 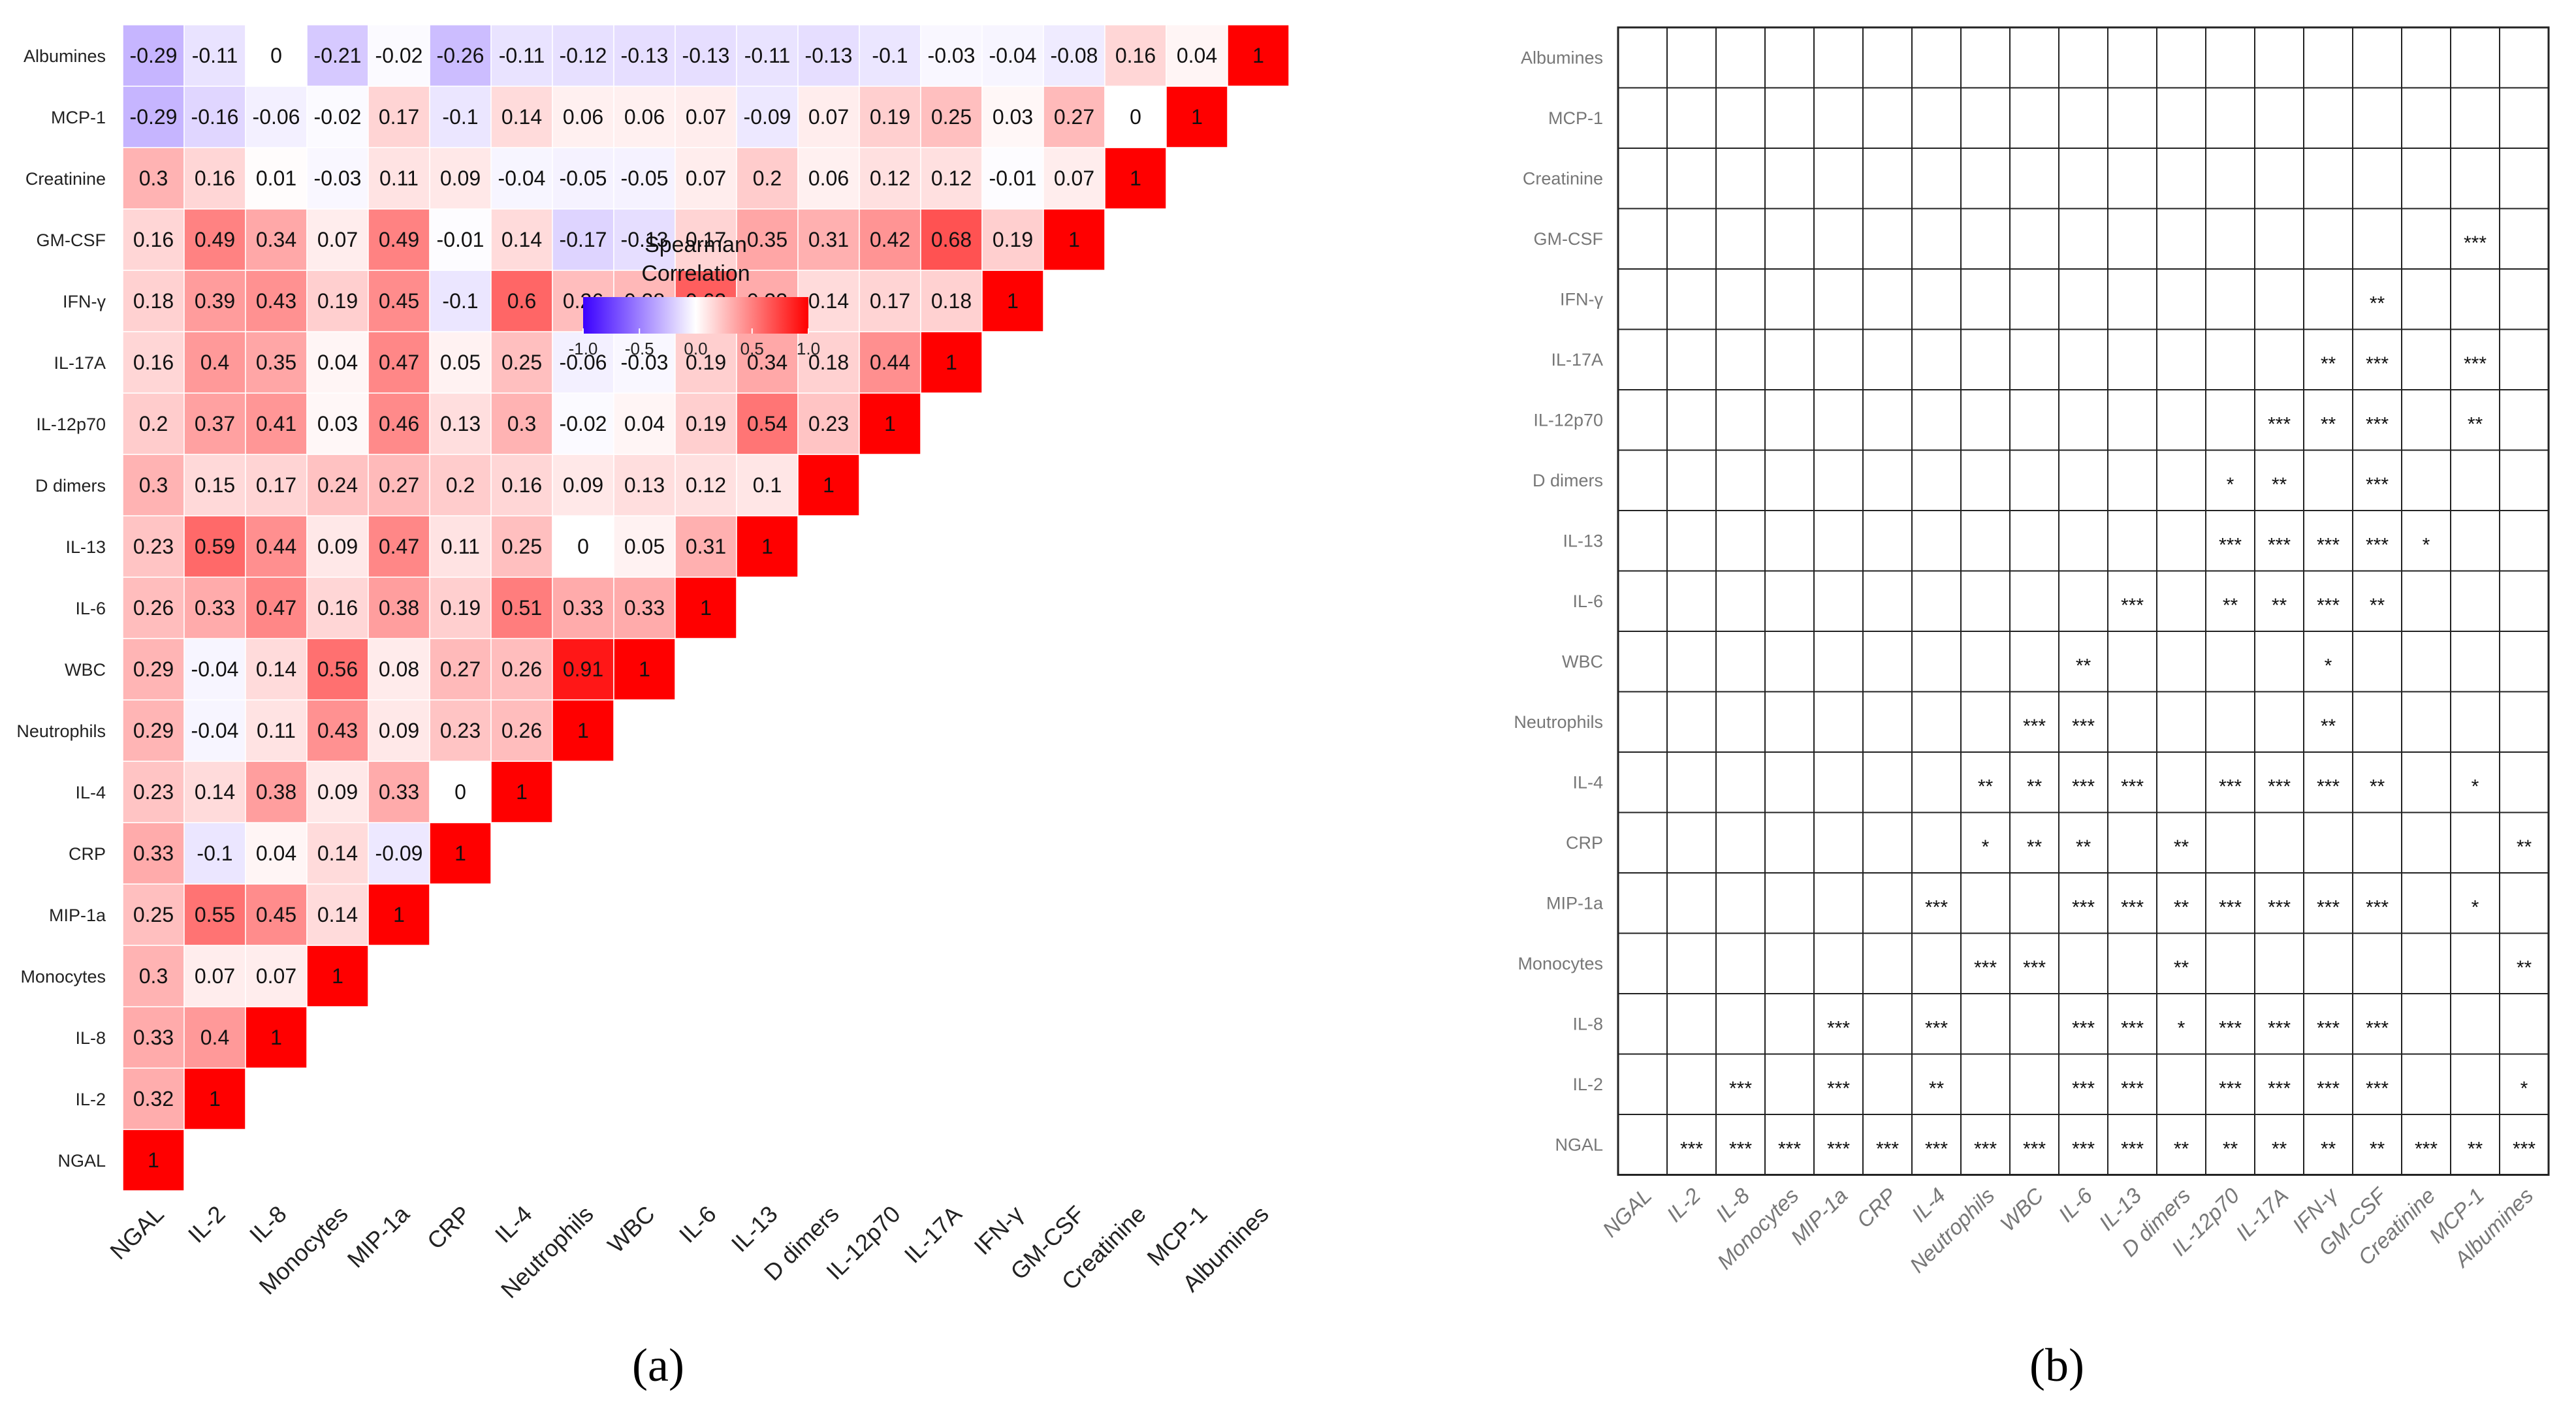 I want to click on significance-mip-1a-il-13: ***, so click(x=2132, y=907).